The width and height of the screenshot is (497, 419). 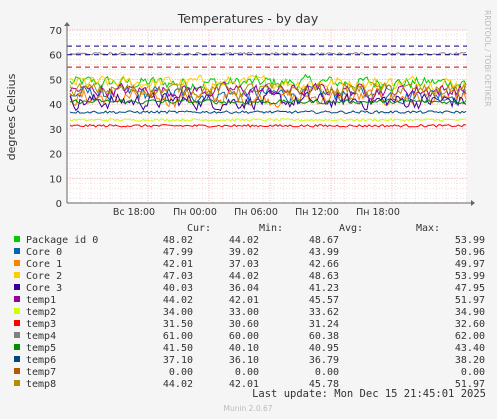 I want to click on munin-version: Munin 2.0.67, so click(x=247, y=408).